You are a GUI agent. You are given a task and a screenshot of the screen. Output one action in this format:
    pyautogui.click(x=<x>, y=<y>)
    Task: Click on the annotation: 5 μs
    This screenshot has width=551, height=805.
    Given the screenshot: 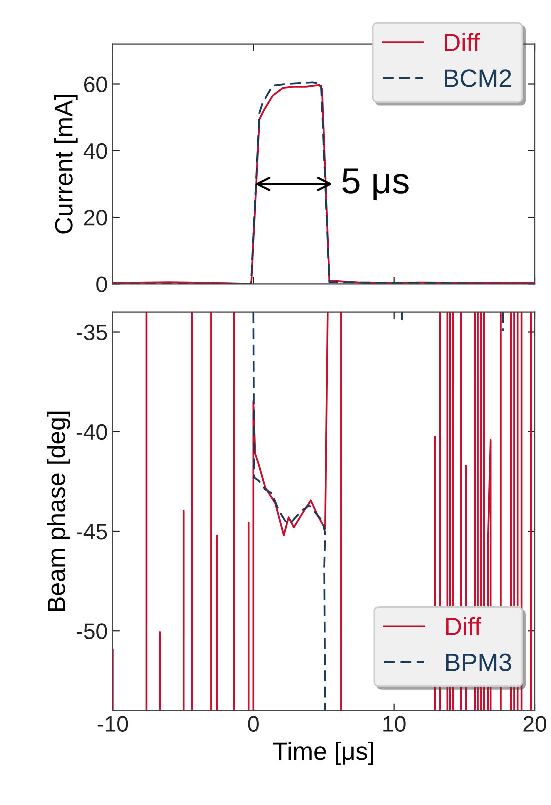 What is the action you would take?
    pyautogui.click(x=375, y=184)
    